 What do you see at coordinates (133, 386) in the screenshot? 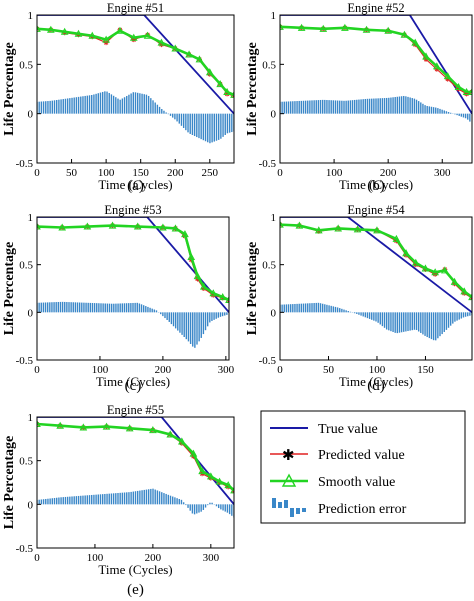
I see `panel-label: (c)` at bounding box center [133, 386].